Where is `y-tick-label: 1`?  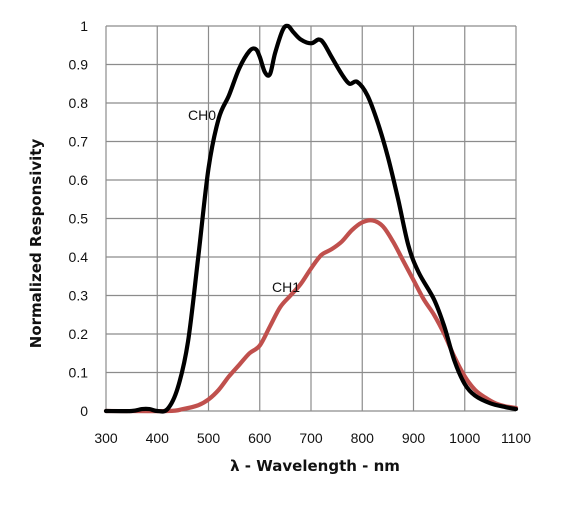
y-tick-label: 1 is located at coordinates (84, 26).